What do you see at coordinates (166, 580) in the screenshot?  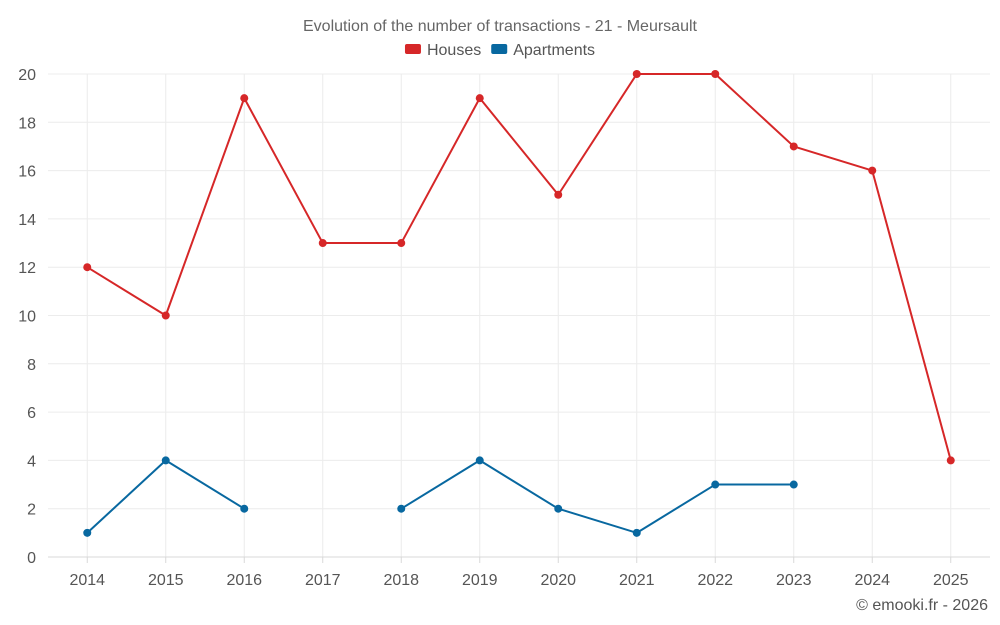 I see `x-tick-label: 2015` at bounding box center [166, 580].